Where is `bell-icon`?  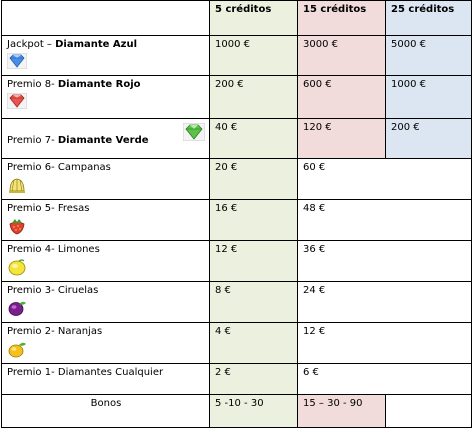
bell-icon is located at coordinates (17, 184).